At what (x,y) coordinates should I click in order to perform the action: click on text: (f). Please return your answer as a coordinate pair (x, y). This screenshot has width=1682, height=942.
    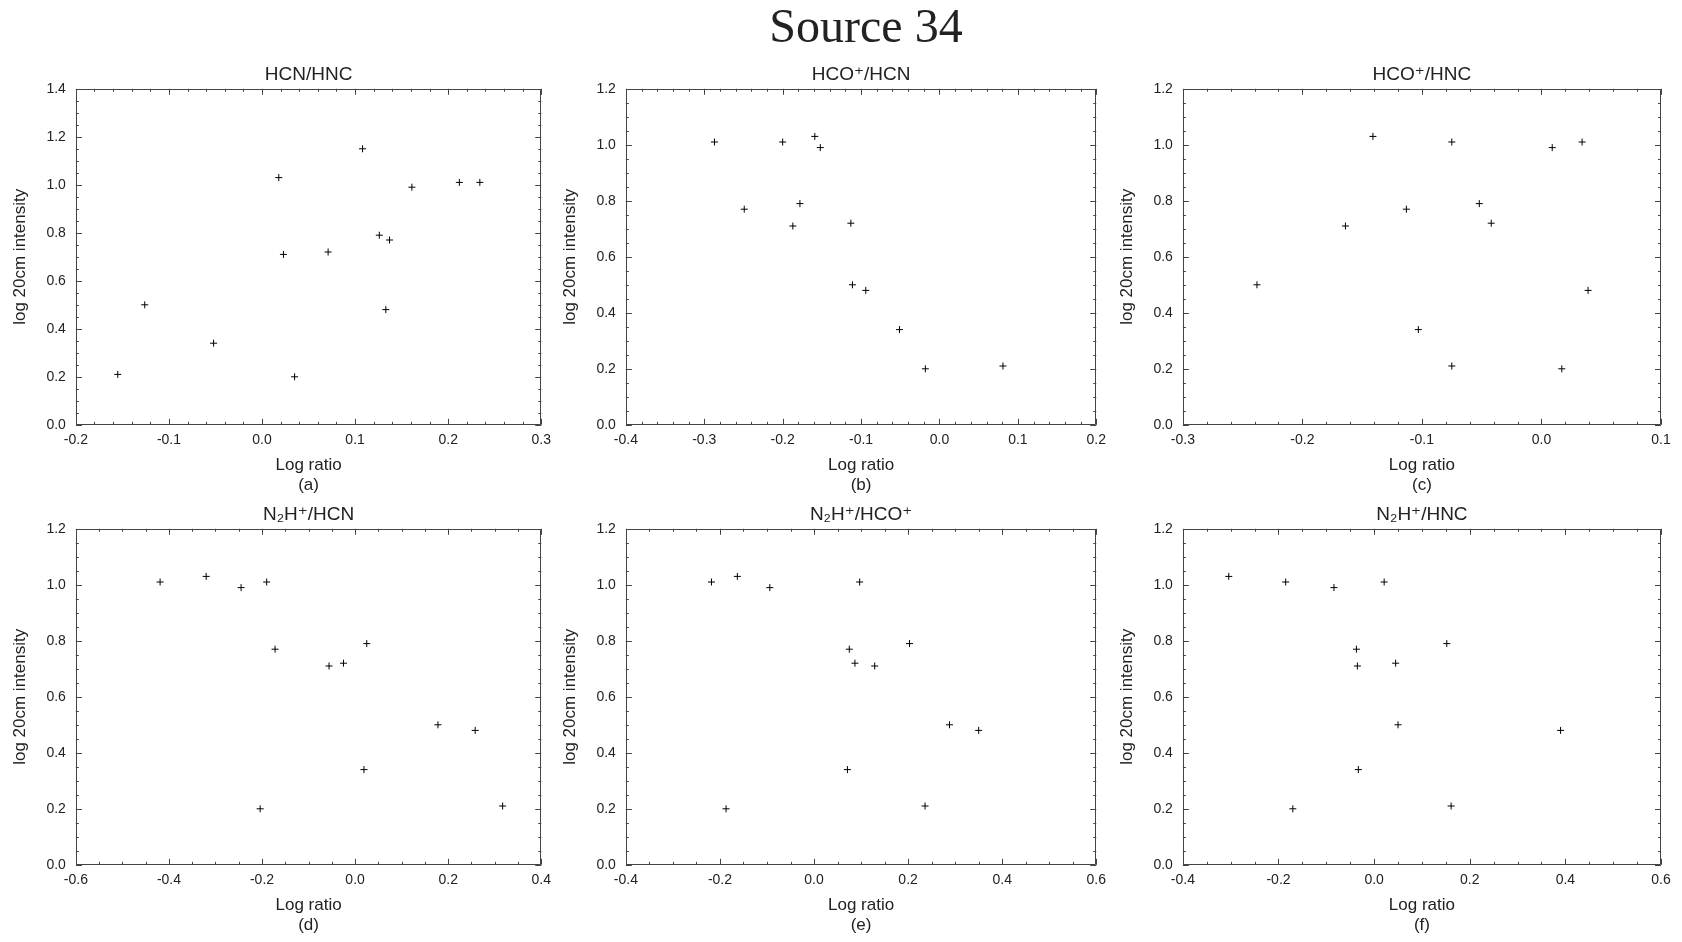
    Looking at the image, I should click on (1421, 925).